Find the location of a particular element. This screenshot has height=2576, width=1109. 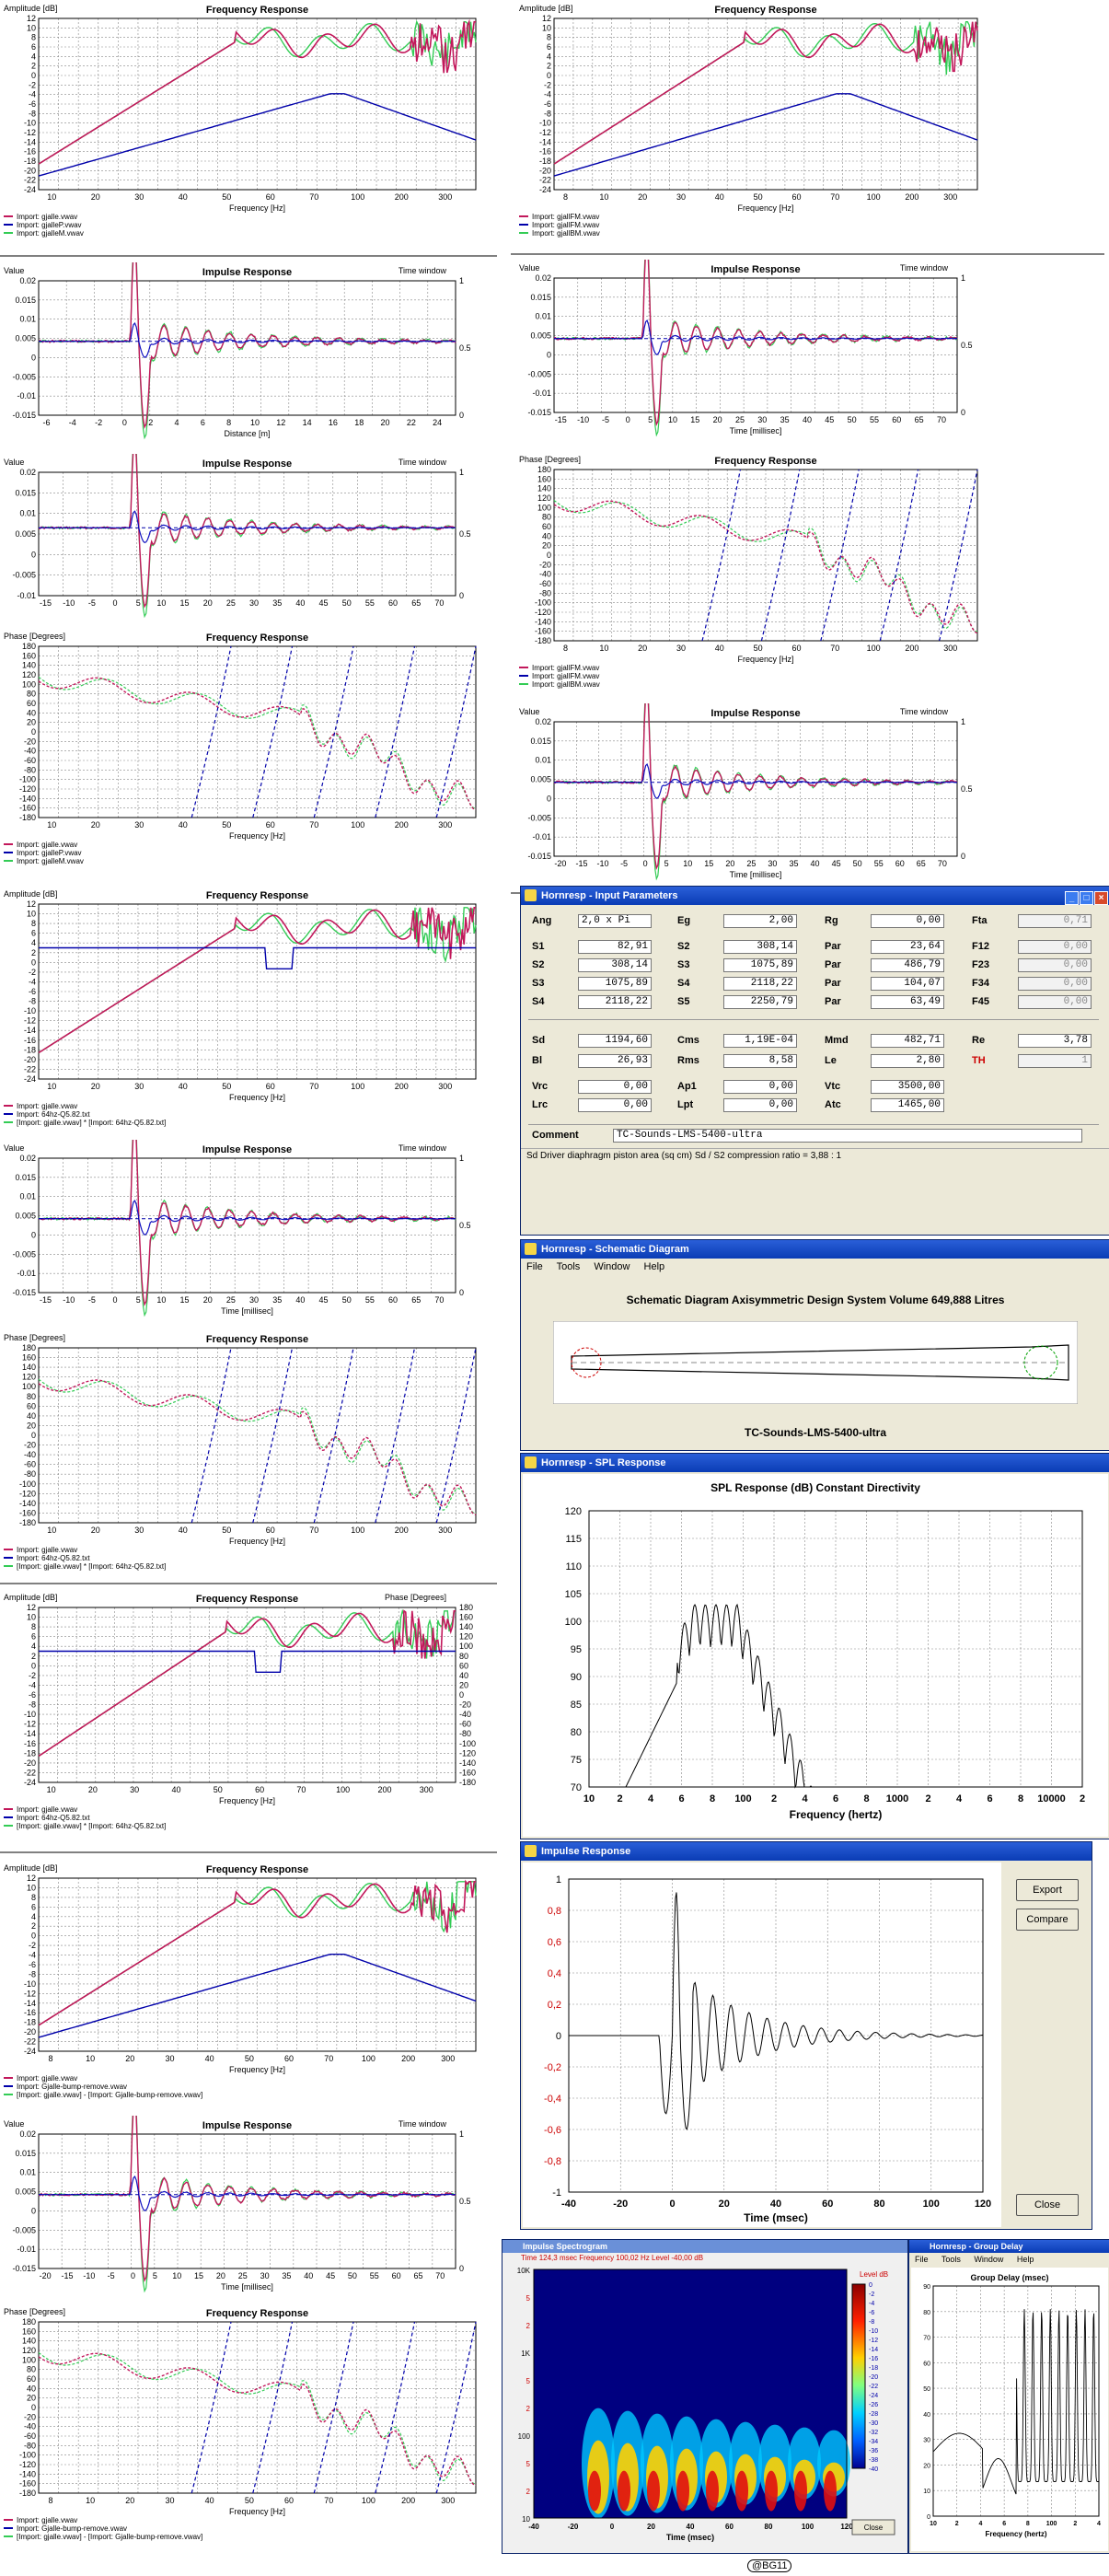

x-tick-label: 35 is located at coordinates (277, 603).